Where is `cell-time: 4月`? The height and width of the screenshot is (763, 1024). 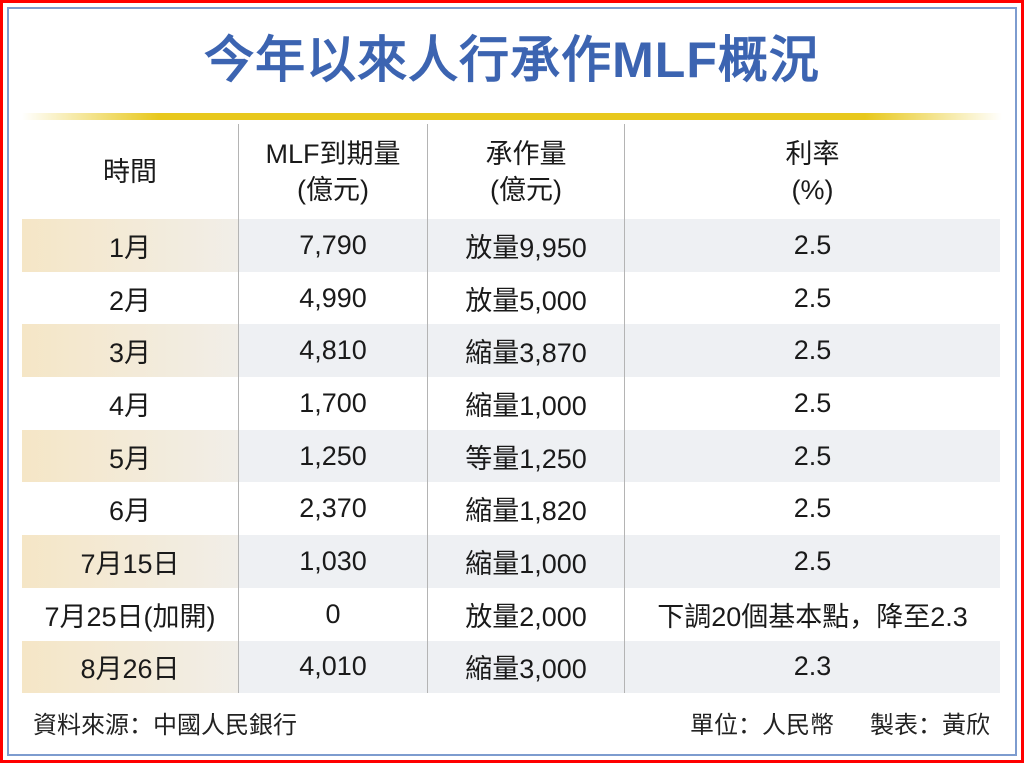
cell-time: 4月 is located at coordinates (130, 405).